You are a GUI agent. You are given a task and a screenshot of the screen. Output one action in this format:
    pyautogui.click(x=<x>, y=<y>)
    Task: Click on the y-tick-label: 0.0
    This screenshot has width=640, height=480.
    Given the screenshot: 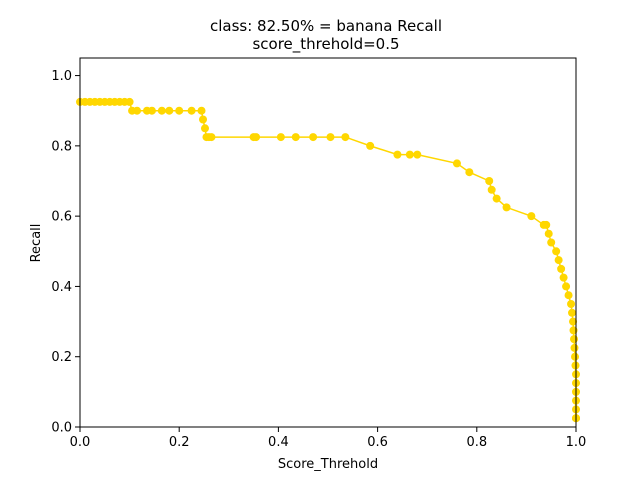 What is the action you would take?
    pyautogui.click(x=61, y=428)
    